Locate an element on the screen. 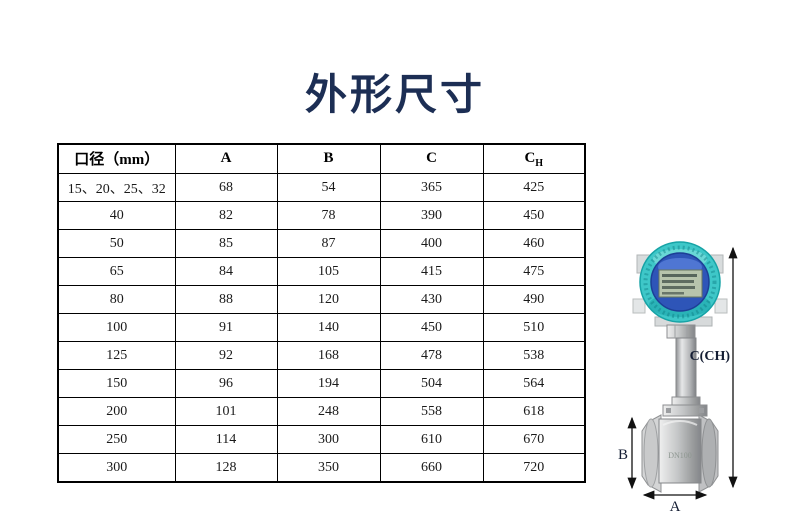 Image resolution: width=790 pixels, height=530 pixels. table-cell: 50 is located at coordinates (116, 243).